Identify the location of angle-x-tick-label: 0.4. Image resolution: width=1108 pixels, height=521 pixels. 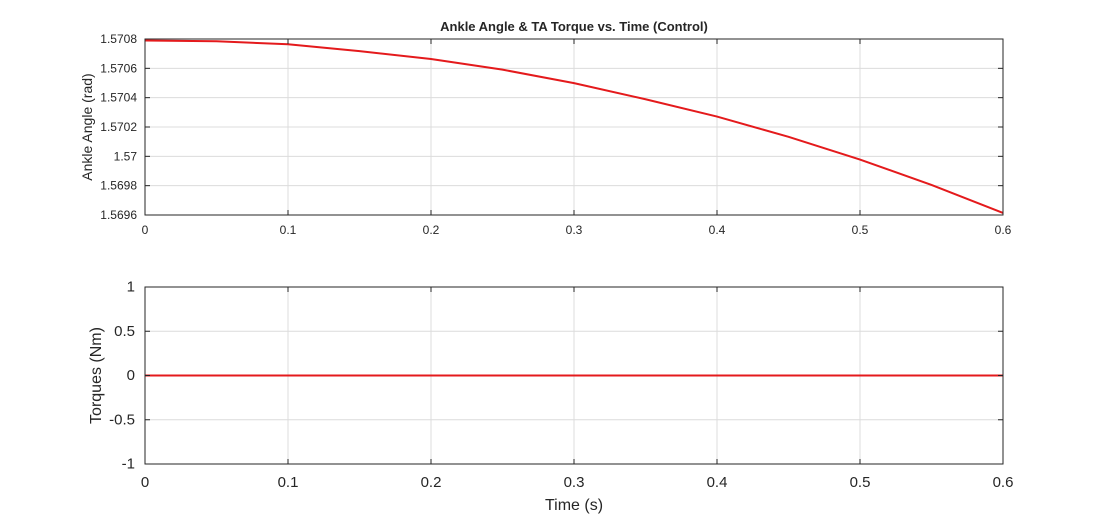
(717, 230).